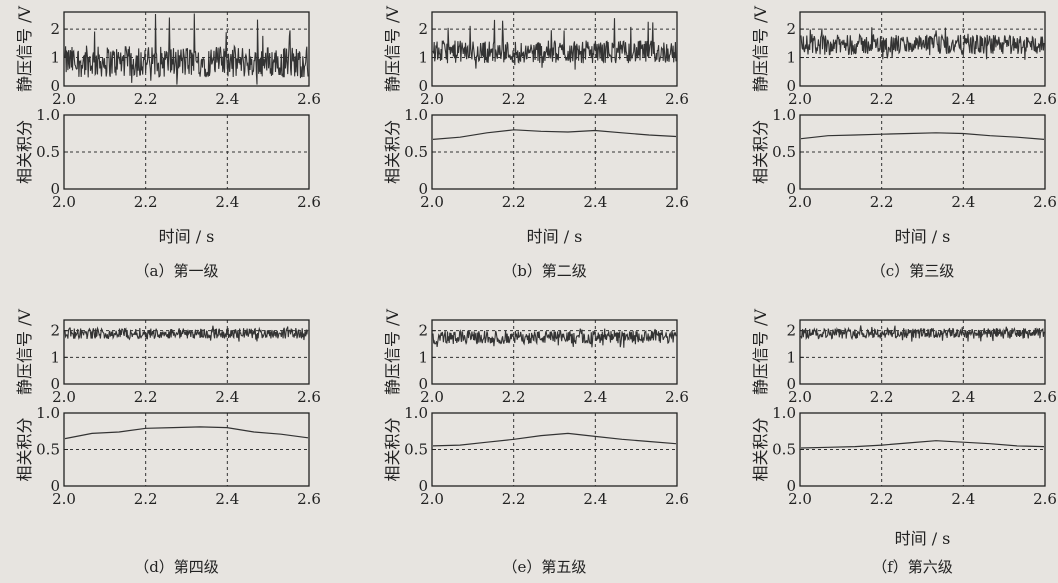  Describe the element at coordinates (514, 397) in the screenshot. I see `panel-5-signal-xtick-1: 2.2` at that location.